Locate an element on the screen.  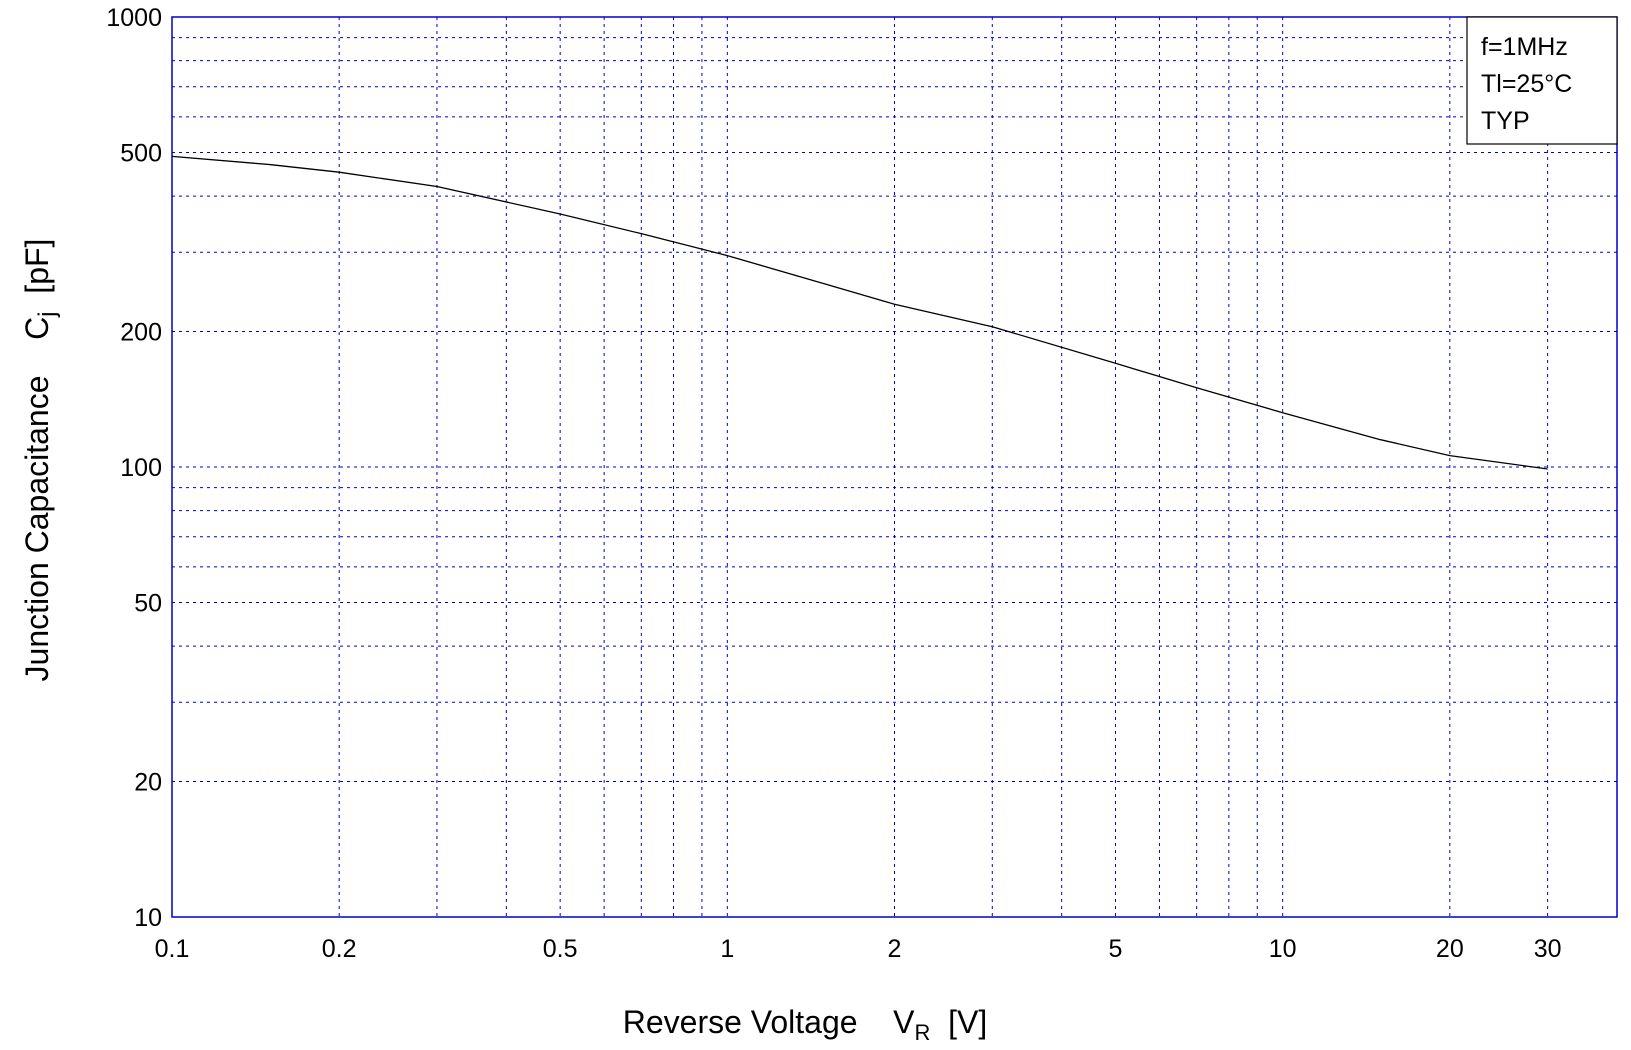
y-tick-labels: 10 20 50 100 200 500 1000 is located at coordinates (134, 468).